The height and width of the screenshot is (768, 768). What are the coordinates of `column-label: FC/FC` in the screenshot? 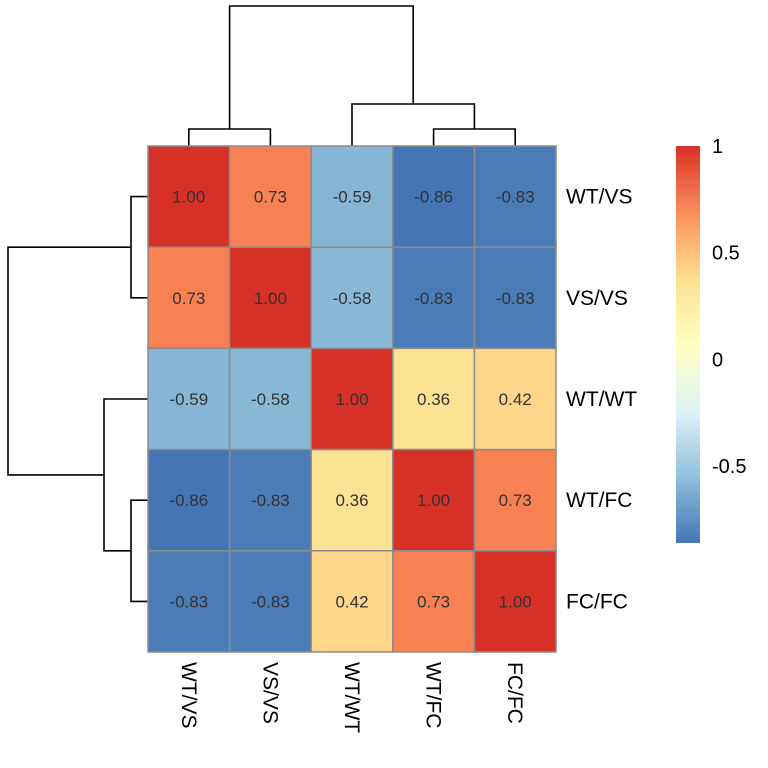 It's located at (514, 693).